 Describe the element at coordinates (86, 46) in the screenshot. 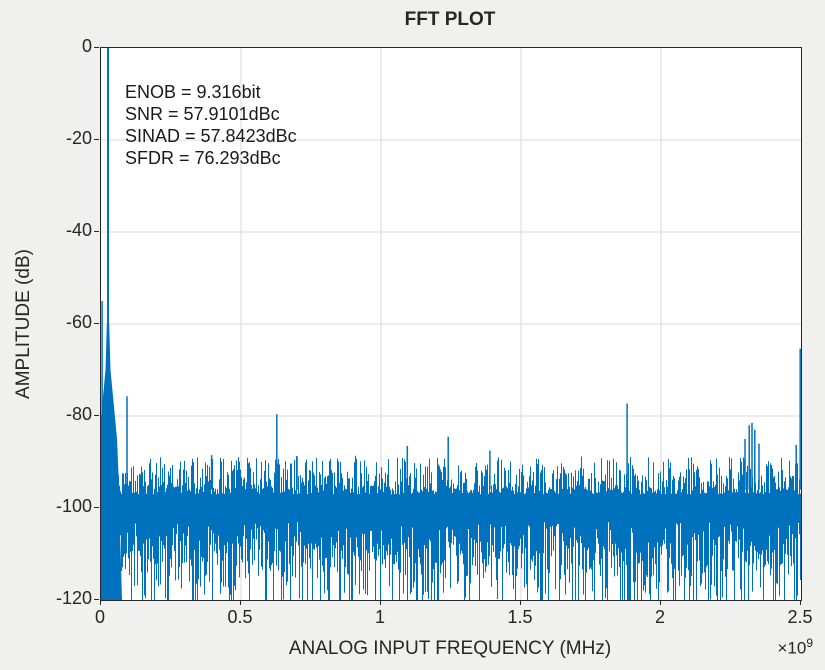

I see `y-tick-label: 0` at that location.